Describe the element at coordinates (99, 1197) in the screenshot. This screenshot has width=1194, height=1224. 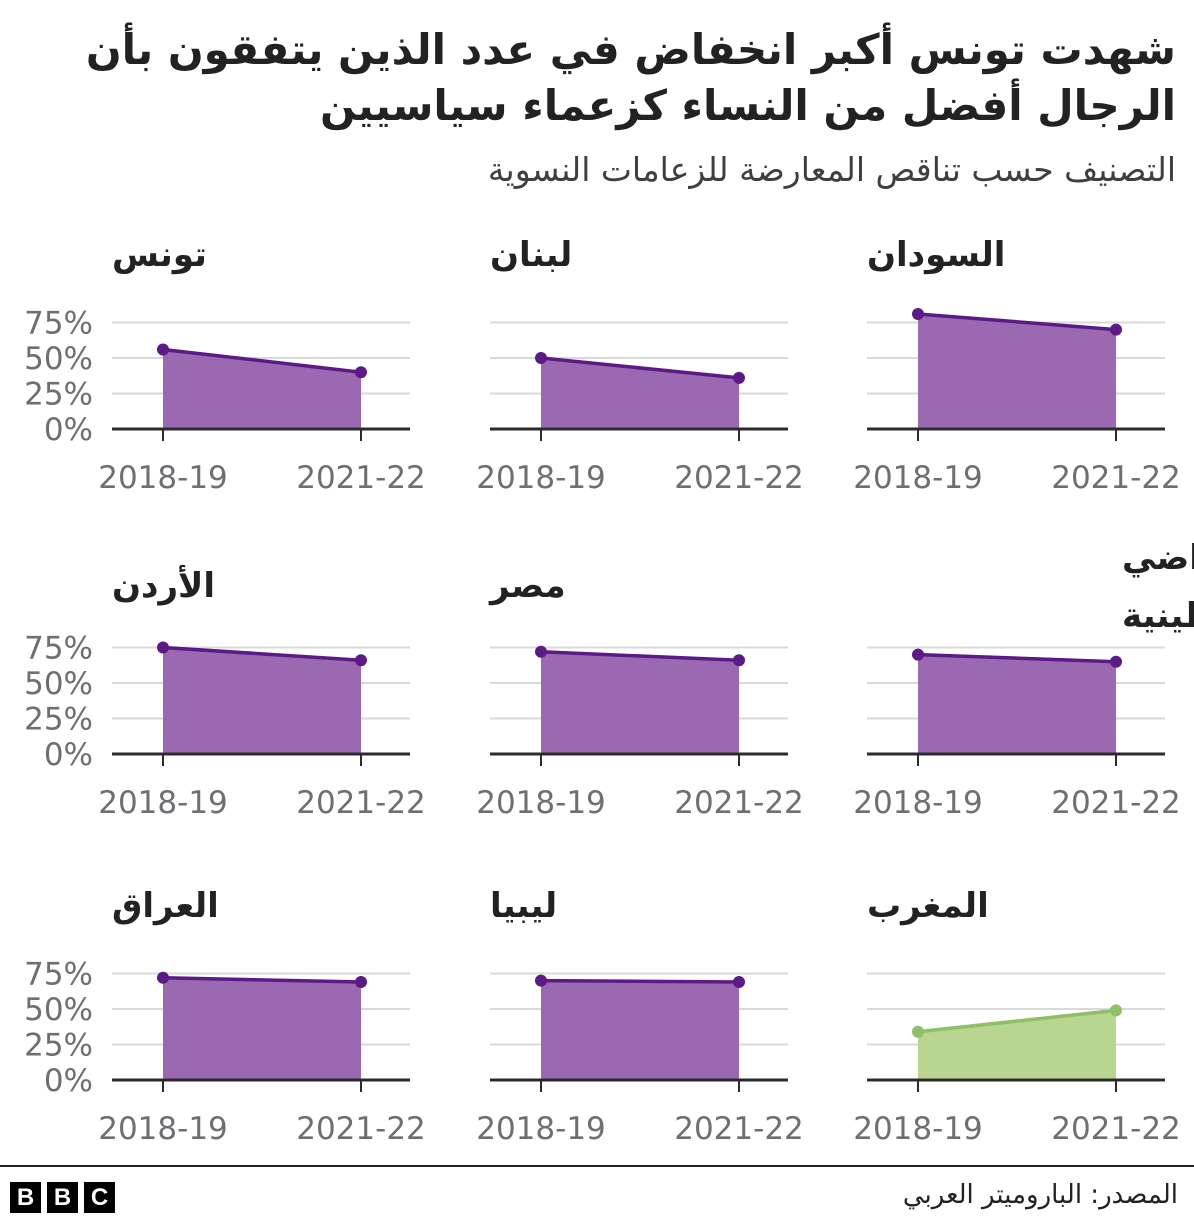
I see `bbc-logo-letter: C` at that location.